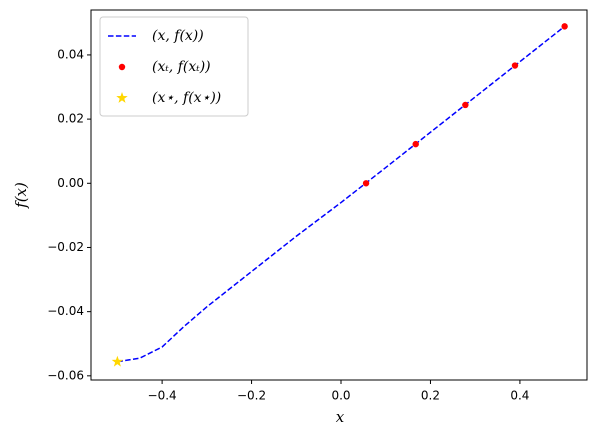 The image size is (597, 441). I want to click on legend-label: (x⋆, f(x⋆)), so click(186, 98).